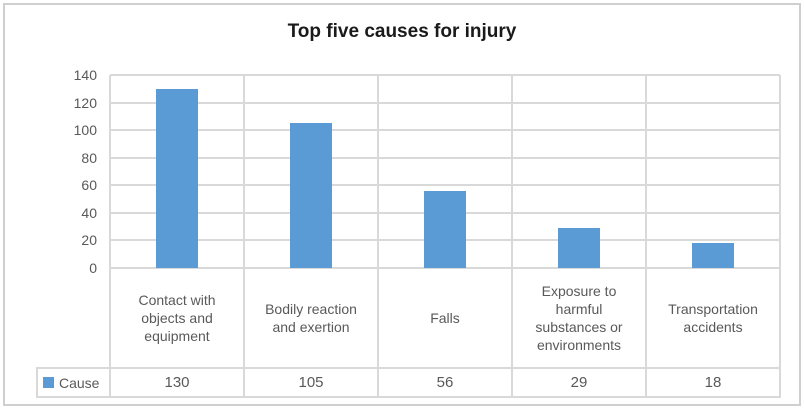 This screenshot has width=804, height=409. I want to click on category-label: Contact with objects and equipment, so click(177, 318).